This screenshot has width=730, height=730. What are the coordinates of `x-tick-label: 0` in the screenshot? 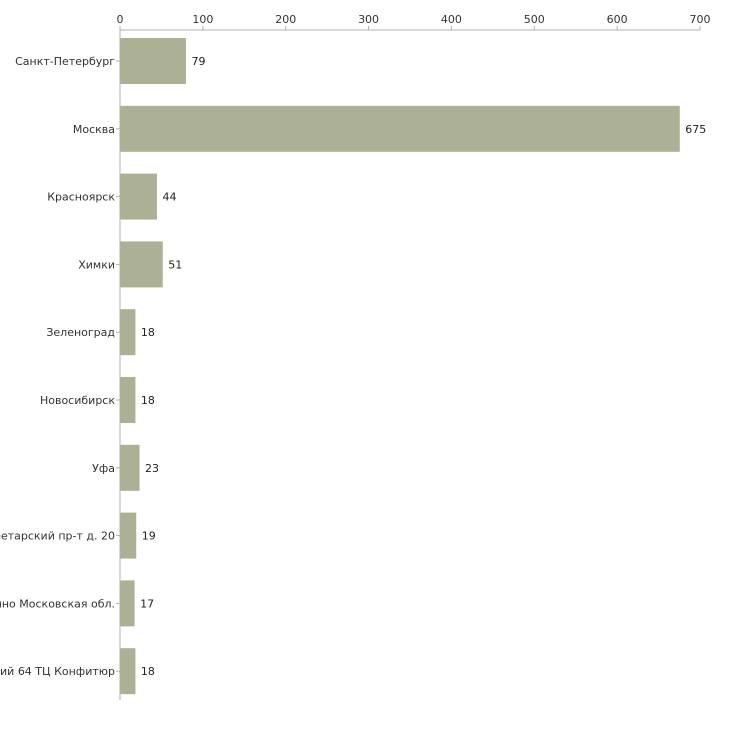 It's located at (120, 19).